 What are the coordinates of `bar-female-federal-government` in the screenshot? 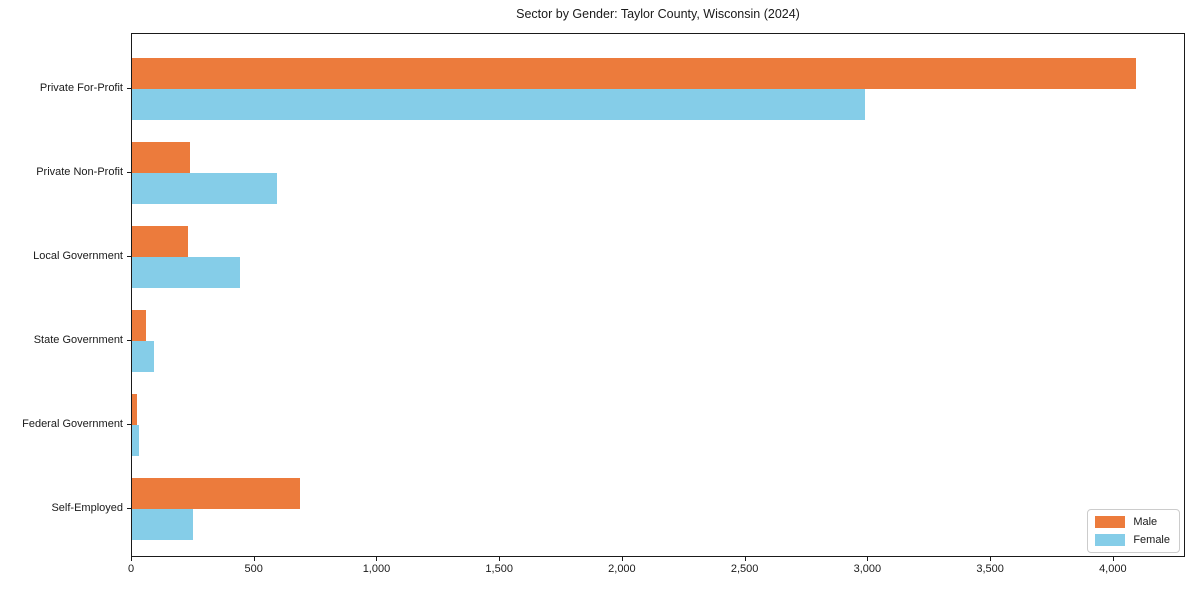 It's located at (135, 440).